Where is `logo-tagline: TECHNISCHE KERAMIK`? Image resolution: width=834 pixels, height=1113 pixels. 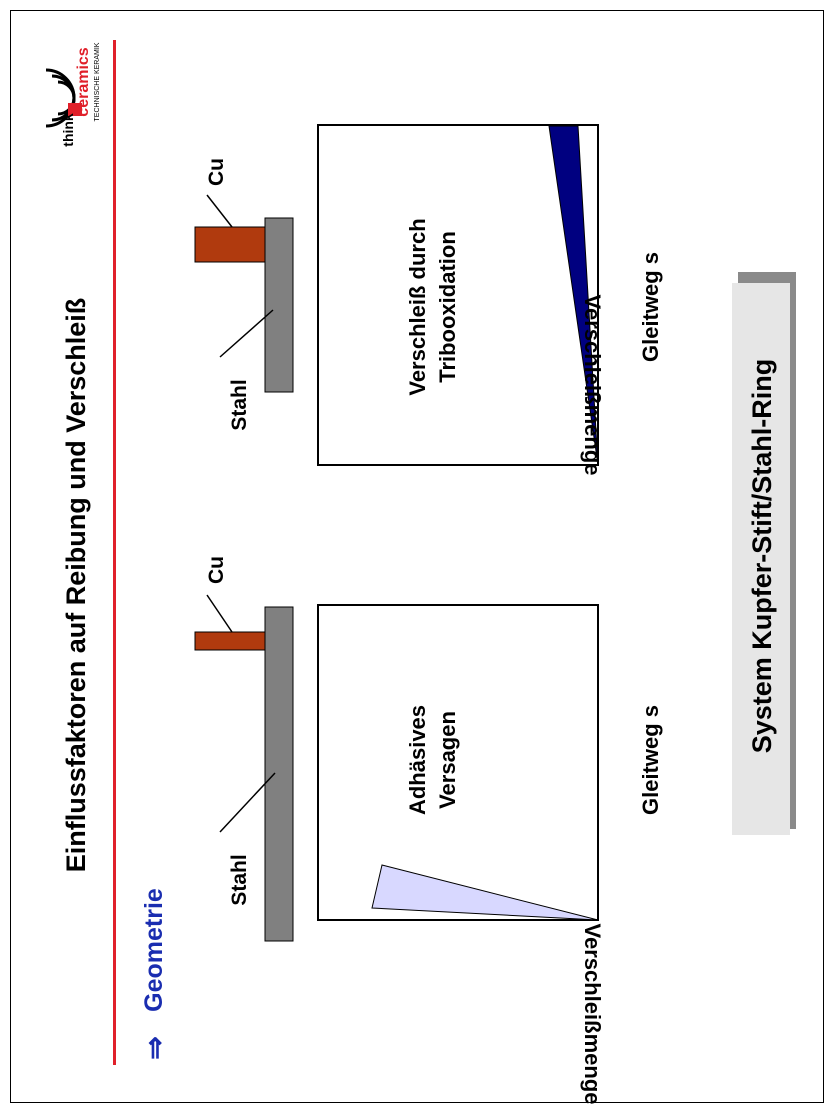
logo-tagline: TECHNISCHE KERAMIK is located at coordinates (97, 81).